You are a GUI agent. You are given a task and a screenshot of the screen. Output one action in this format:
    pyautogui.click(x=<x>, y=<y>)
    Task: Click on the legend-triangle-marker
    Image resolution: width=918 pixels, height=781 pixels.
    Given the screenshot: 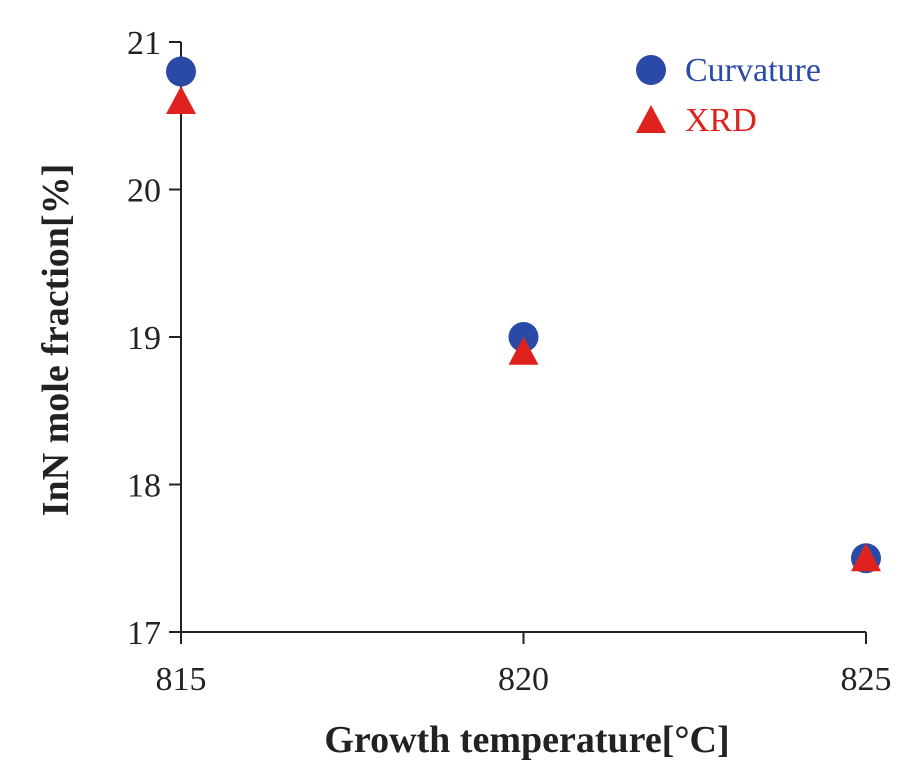 What is the action you would take?
    pyautogui.click(x=651, y=119)
    